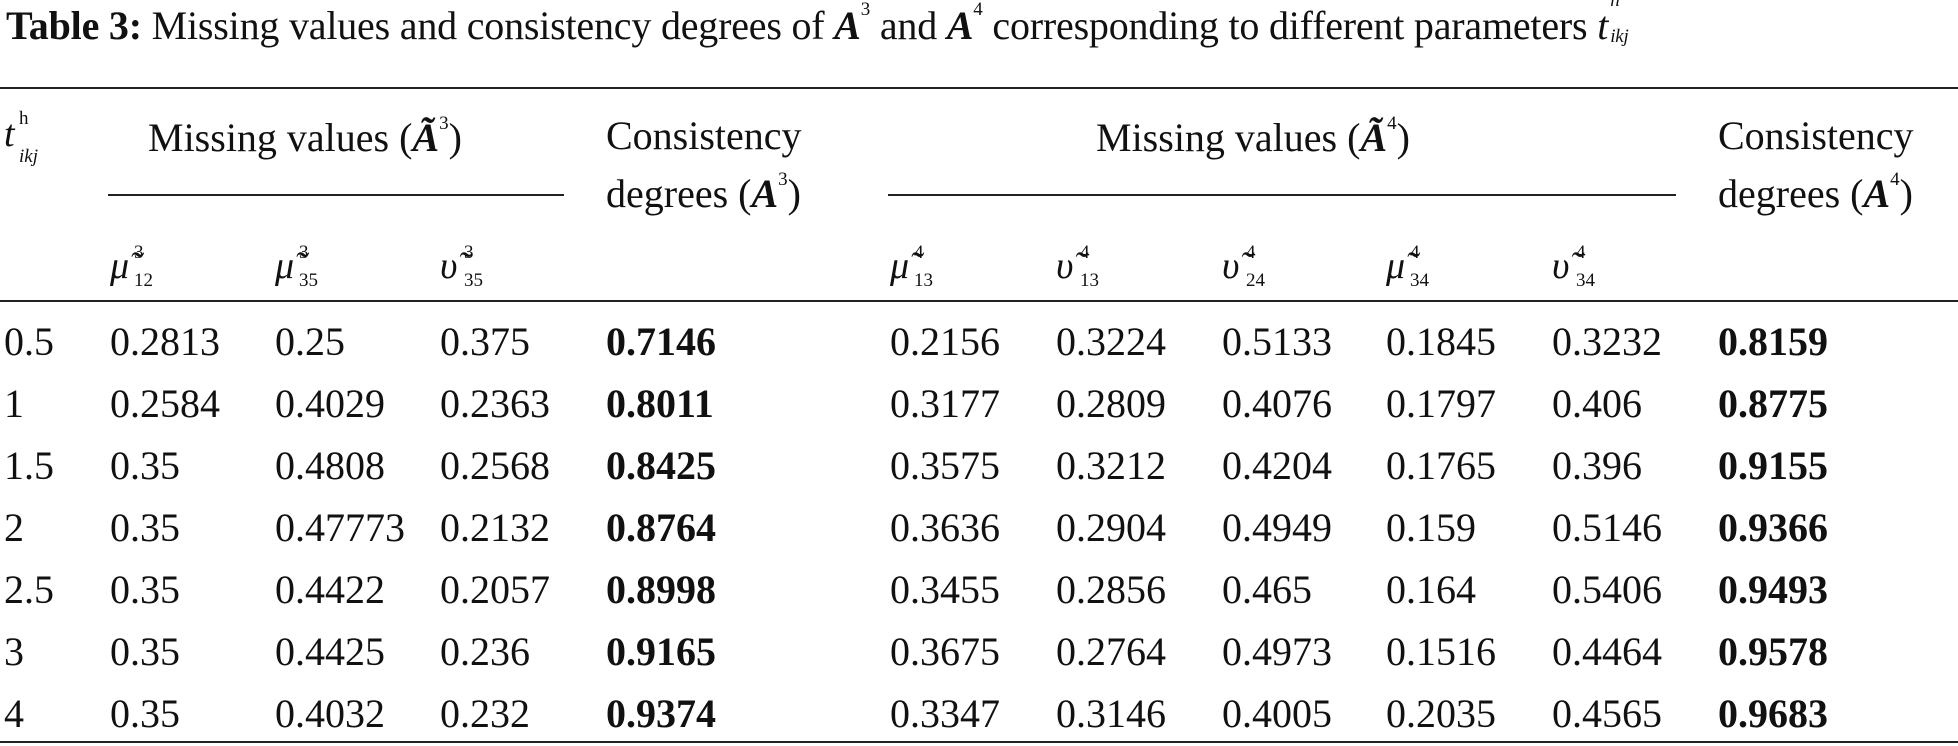 The image size is (1958, 746). Describe the element at coordinates (1277, 465) in the screenshot. I see `table-cell: 0.4204` at that location.